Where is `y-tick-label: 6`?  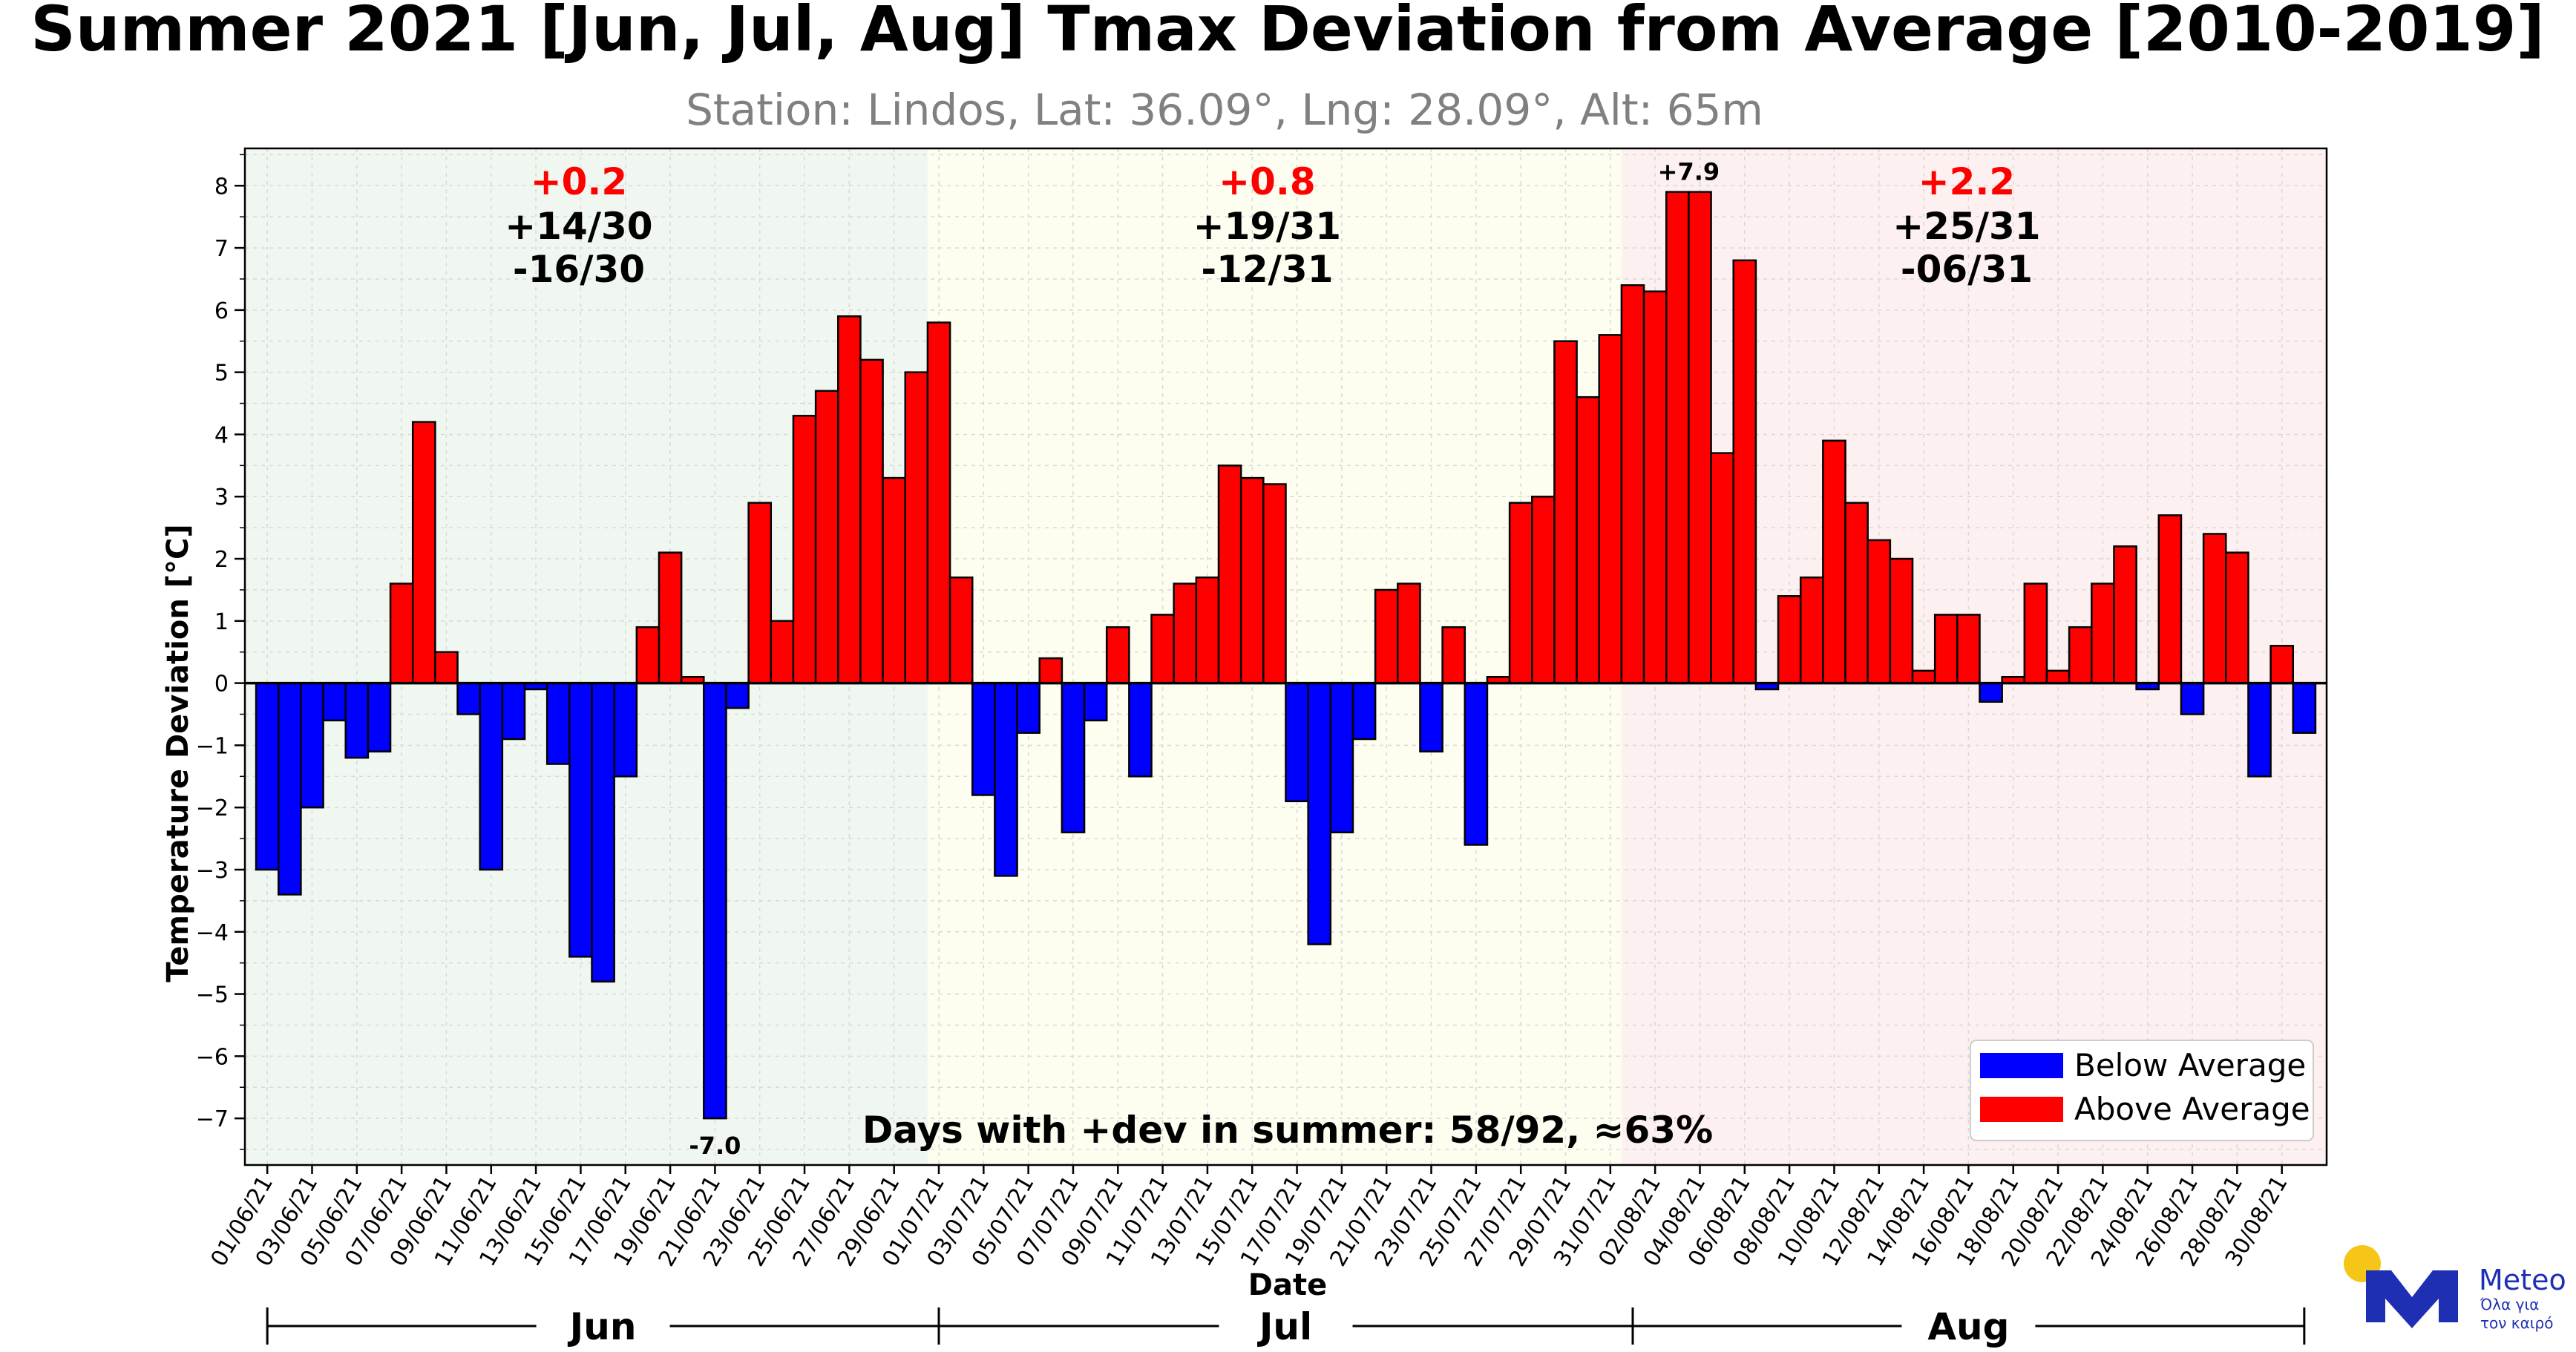 y-tick-label: 6 is located at coordinates (221, 311).